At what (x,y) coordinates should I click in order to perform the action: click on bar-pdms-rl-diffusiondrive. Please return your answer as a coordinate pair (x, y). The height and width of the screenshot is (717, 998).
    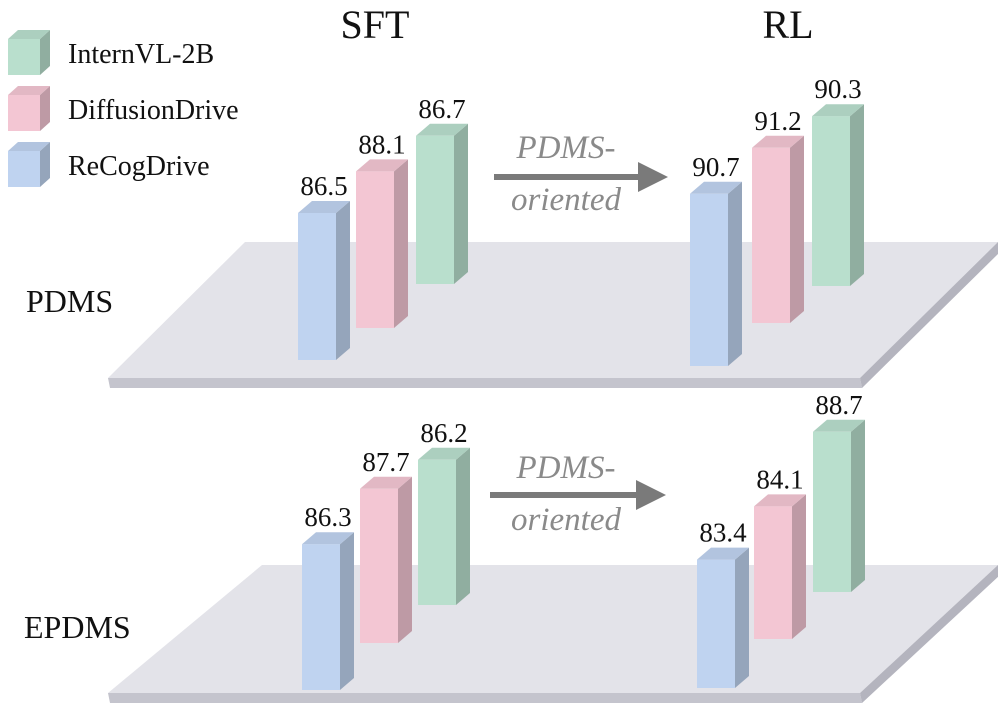
    Looking at the image, I should click on (778, 229).